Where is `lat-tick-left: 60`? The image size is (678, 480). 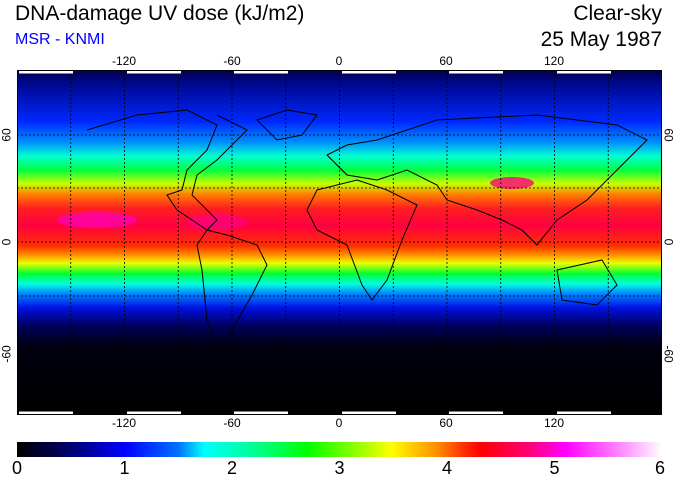
lat-tick-left: 60 is located at coordinates (7, 135).